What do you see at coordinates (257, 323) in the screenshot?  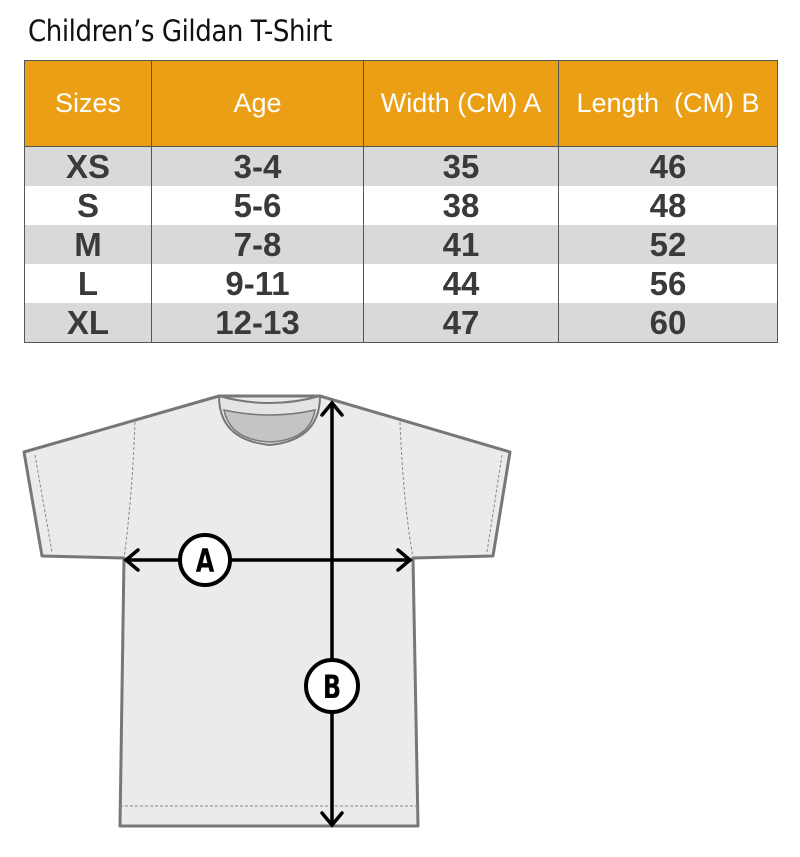 I see `cell-age: 12-13` at bounding box center [257, 323].